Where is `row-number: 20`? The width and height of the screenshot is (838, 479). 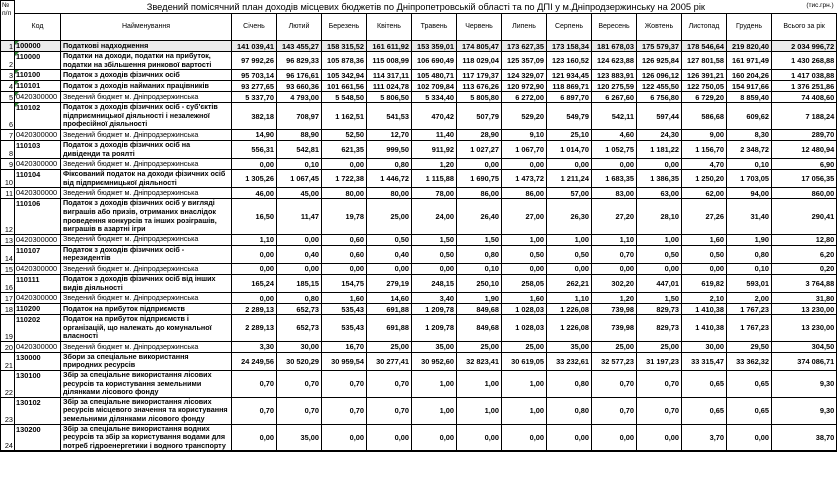 row-number: 20 is located at coordinates (7, 346).